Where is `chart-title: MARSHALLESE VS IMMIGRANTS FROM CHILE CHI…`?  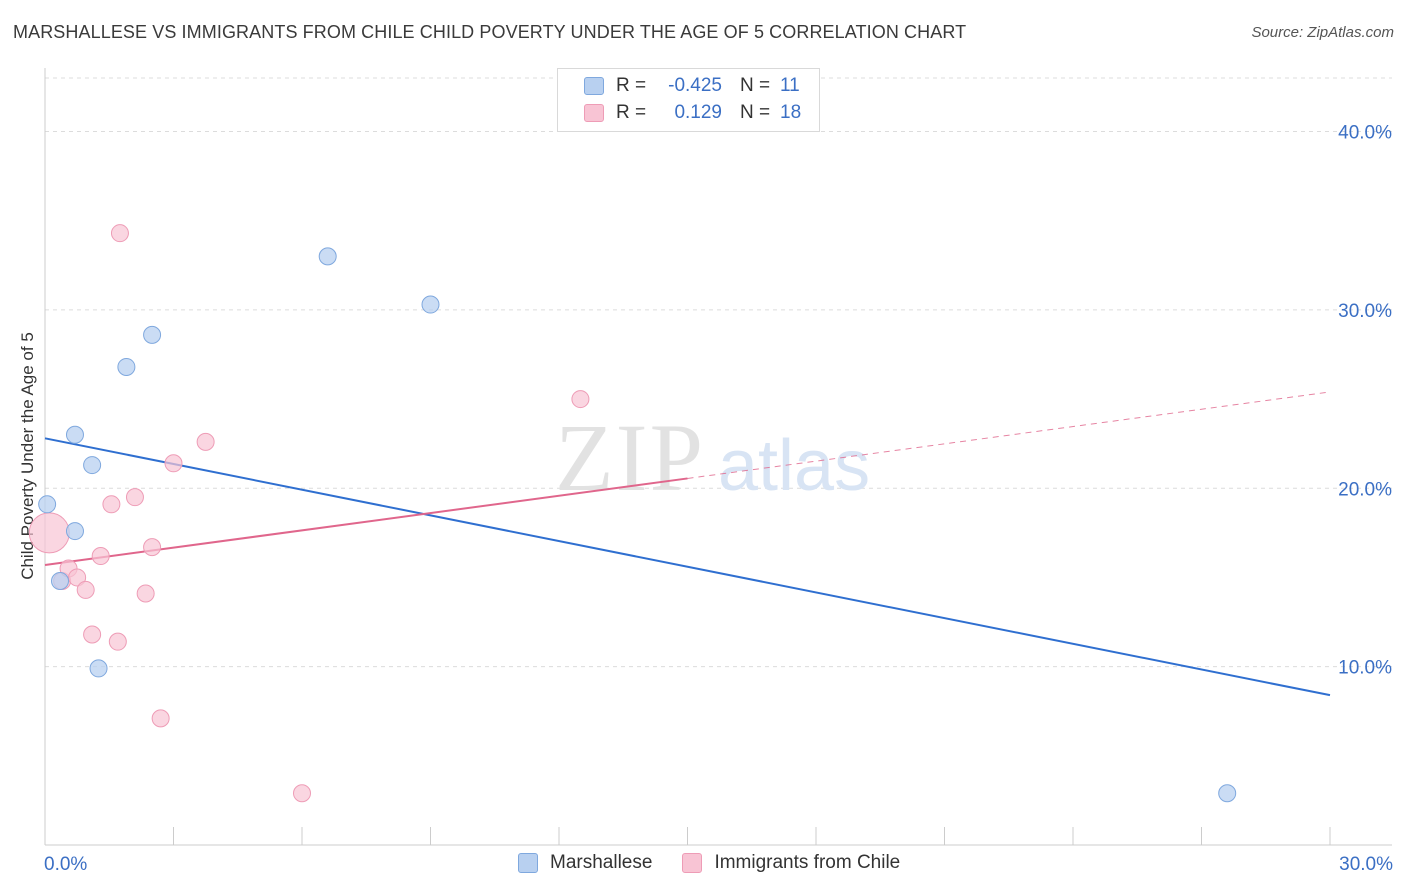
chart-title: MARSHALLESE VS IMMIGRANTS FROM CHILE CHI… is located at coordinates (490, 32).